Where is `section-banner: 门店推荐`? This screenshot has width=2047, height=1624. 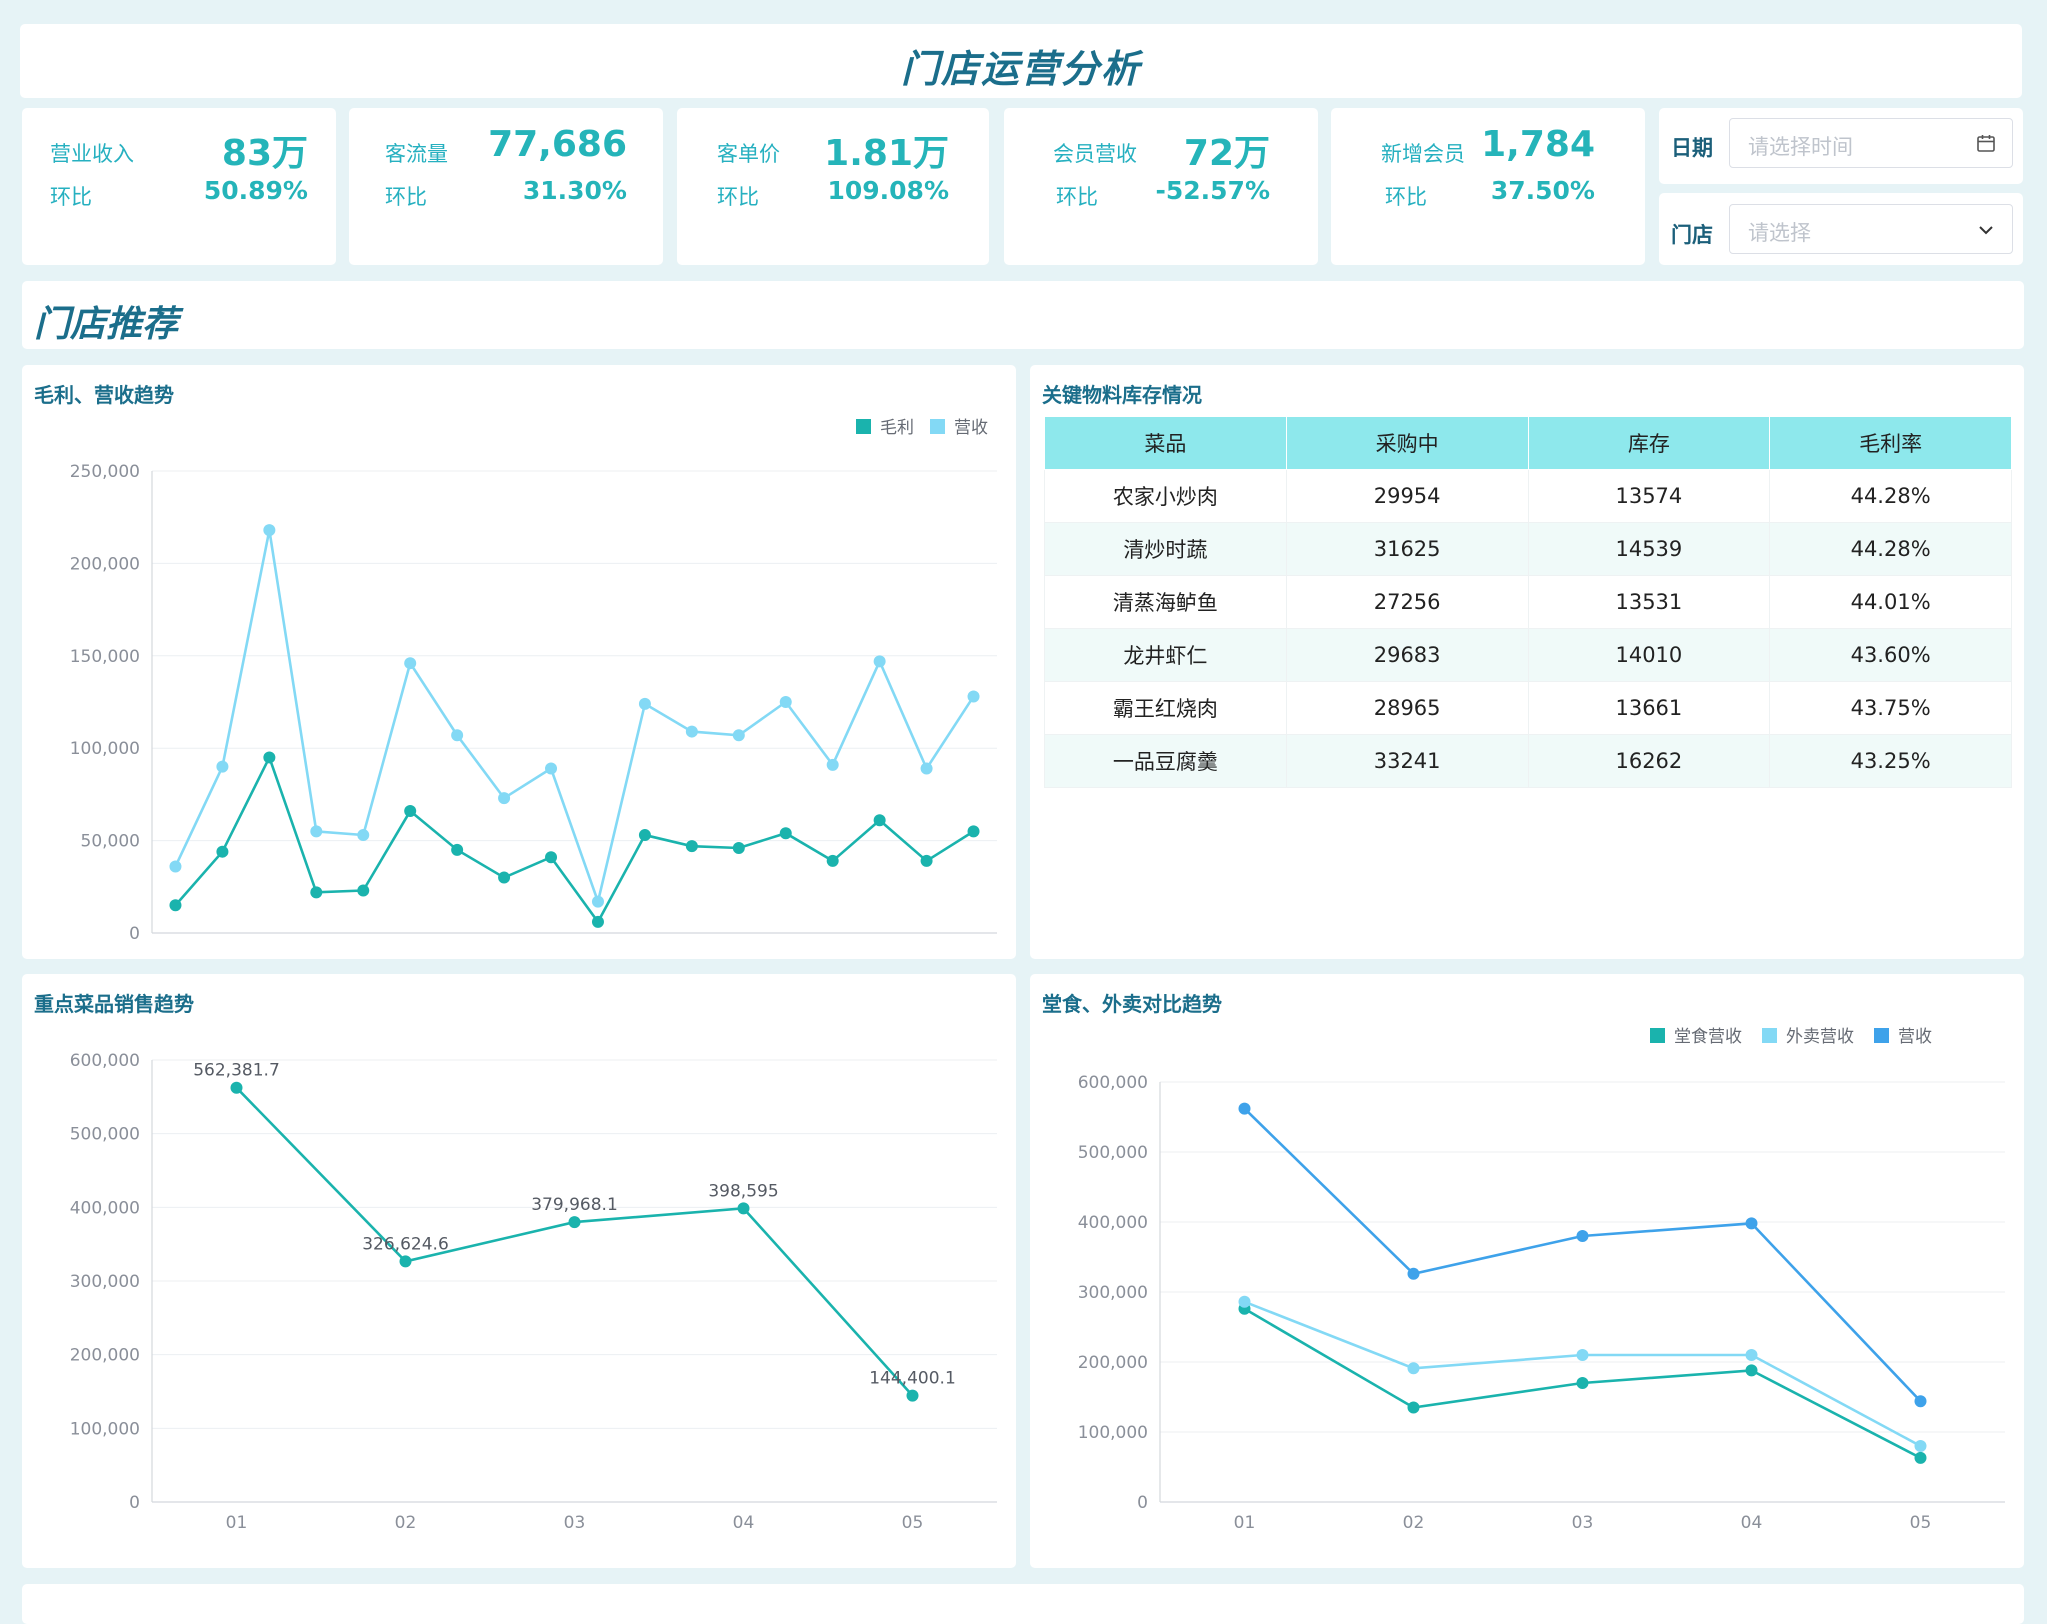 section-banner: 门店推荐 is located at coordinates (1023, 315).